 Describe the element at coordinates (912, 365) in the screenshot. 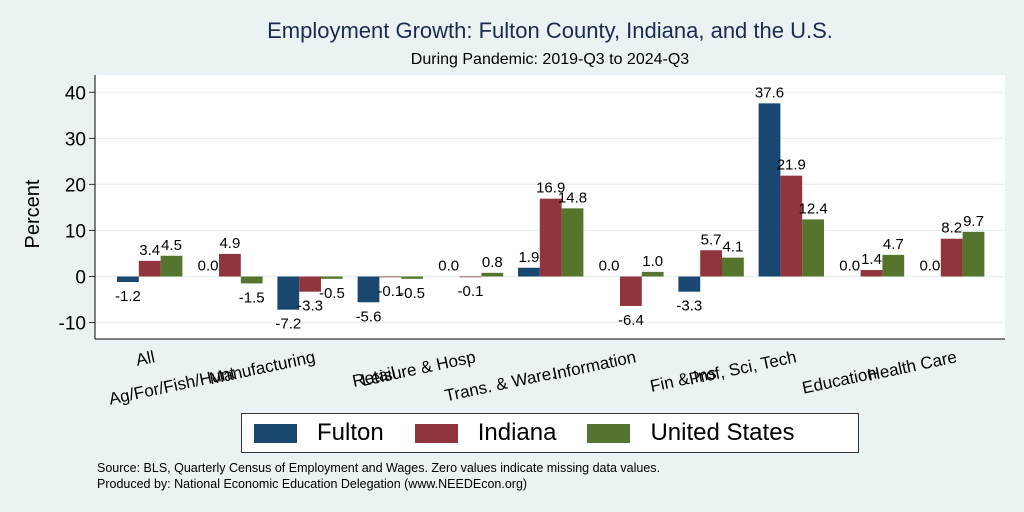

I see `x-tick-label: Health Care` at that location.